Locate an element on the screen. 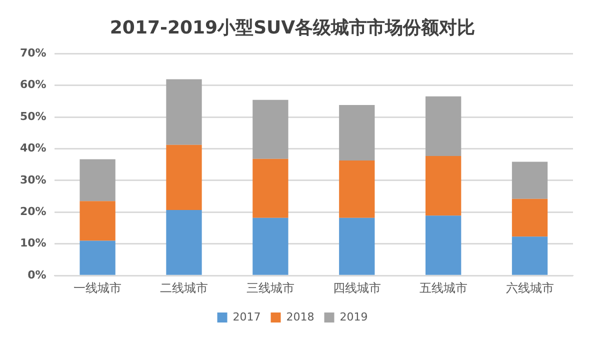 This screenshot has height=345, width=597. chart-title: 2017-2019小型SUV各级城市市场份额对比 is located at coordinates (293, 27).